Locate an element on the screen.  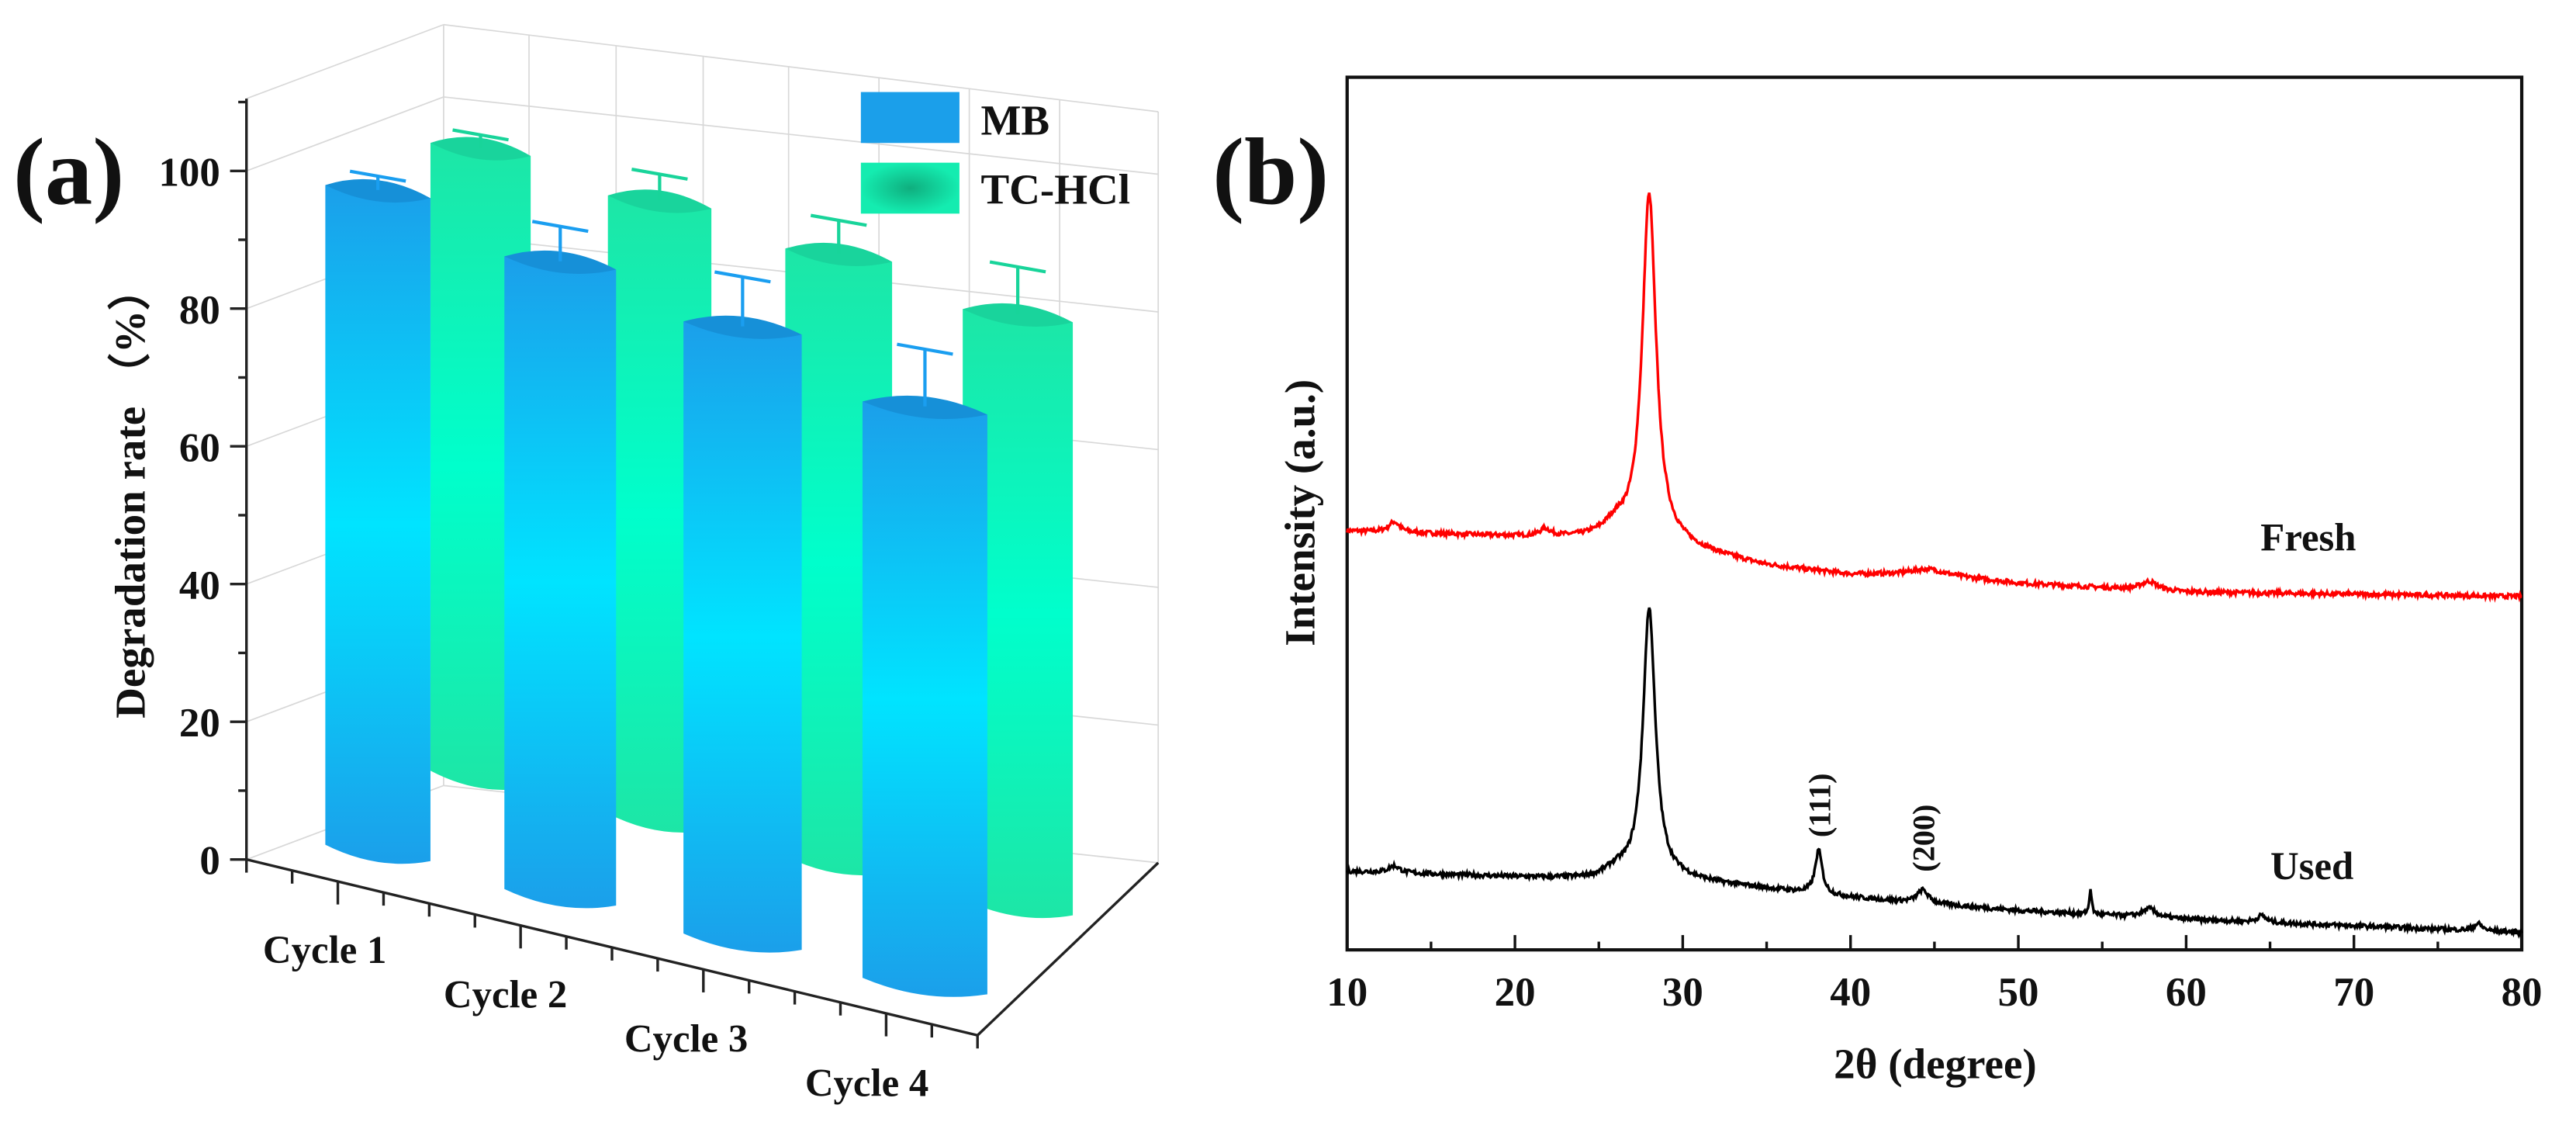
legend-swatch-tc-hcl is located at coordinates (910, 188).